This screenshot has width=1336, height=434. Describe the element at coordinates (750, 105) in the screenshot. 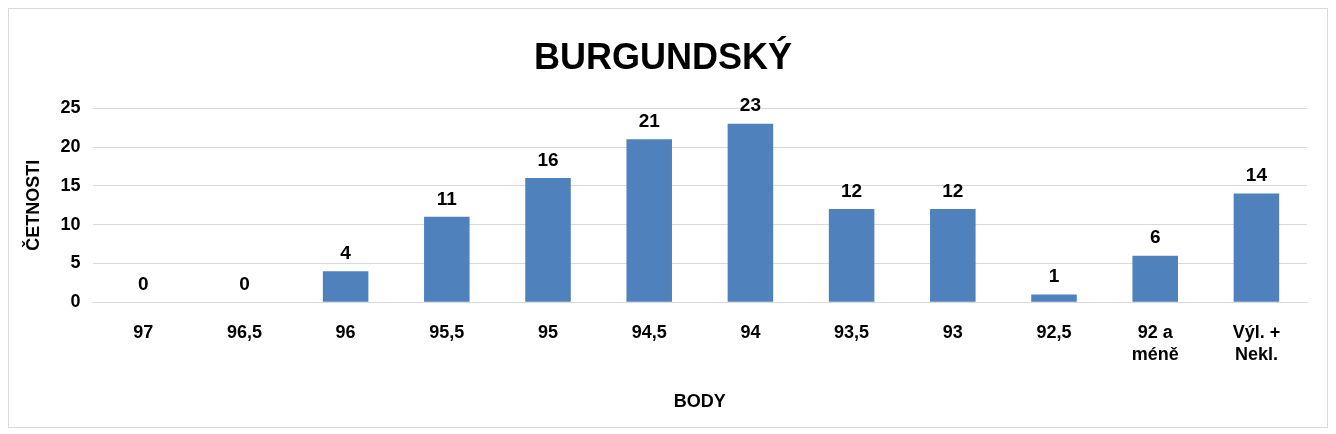

I see `data-label: 23` at that location.